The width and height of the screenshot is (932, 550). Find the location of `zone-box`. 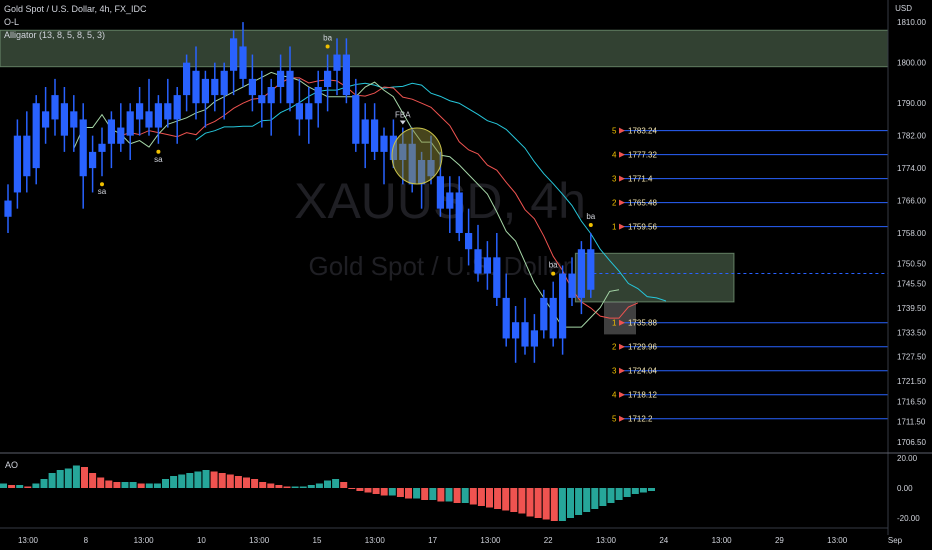

zone-box is located at coordinates (444, 48).